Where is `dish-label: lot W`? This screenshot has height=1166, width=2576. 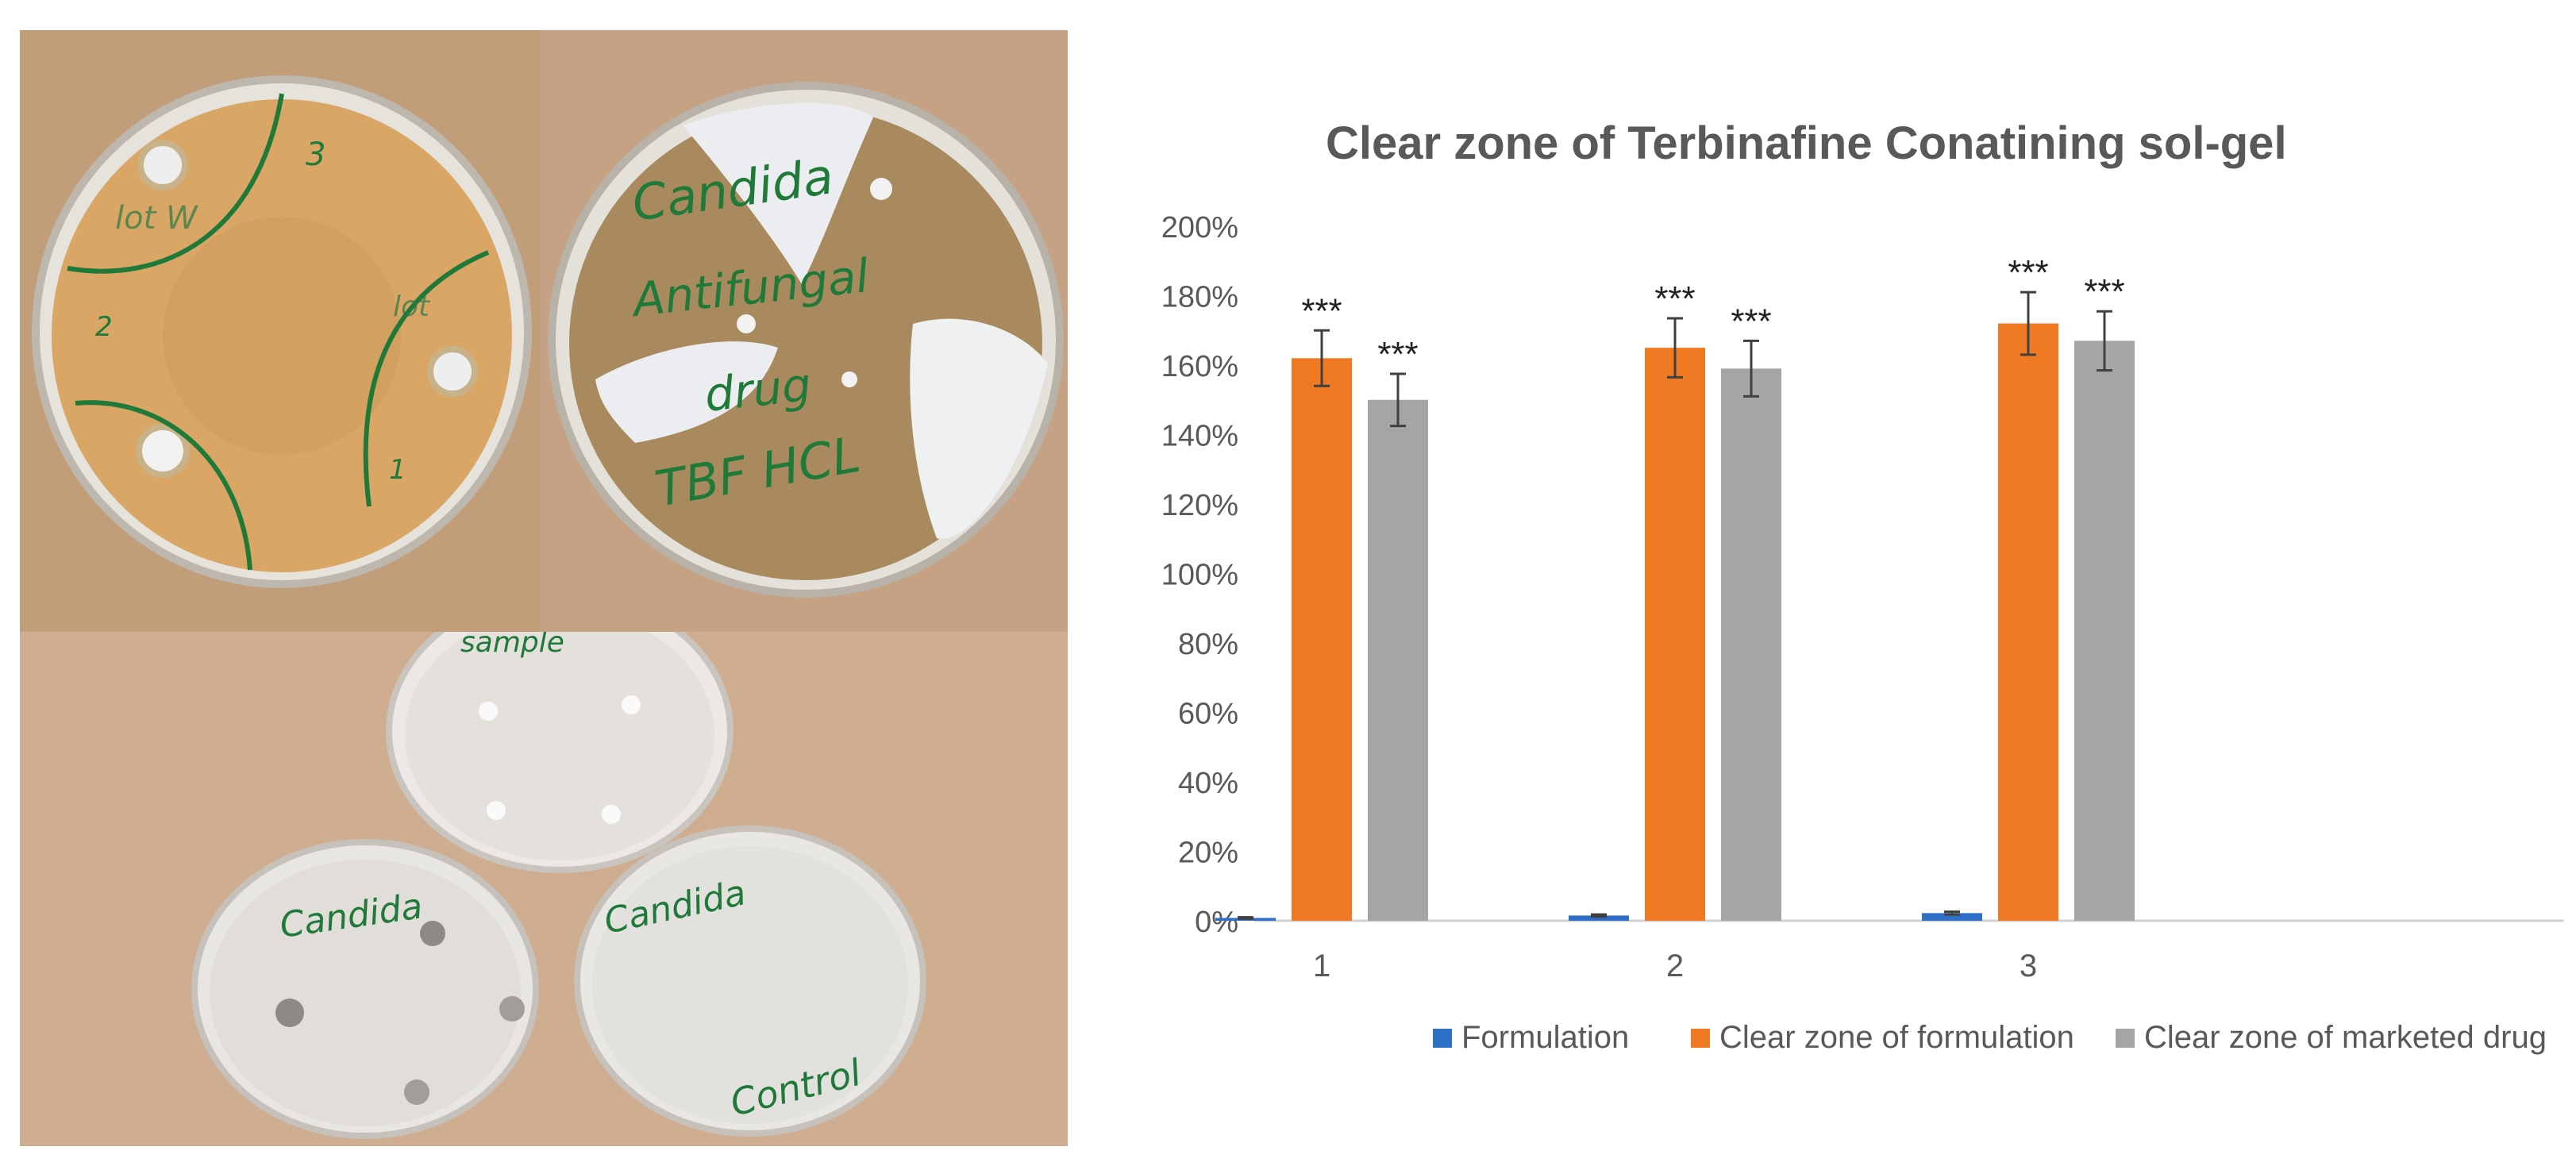
dish-label: lot W is located at coordinates (156, 218).